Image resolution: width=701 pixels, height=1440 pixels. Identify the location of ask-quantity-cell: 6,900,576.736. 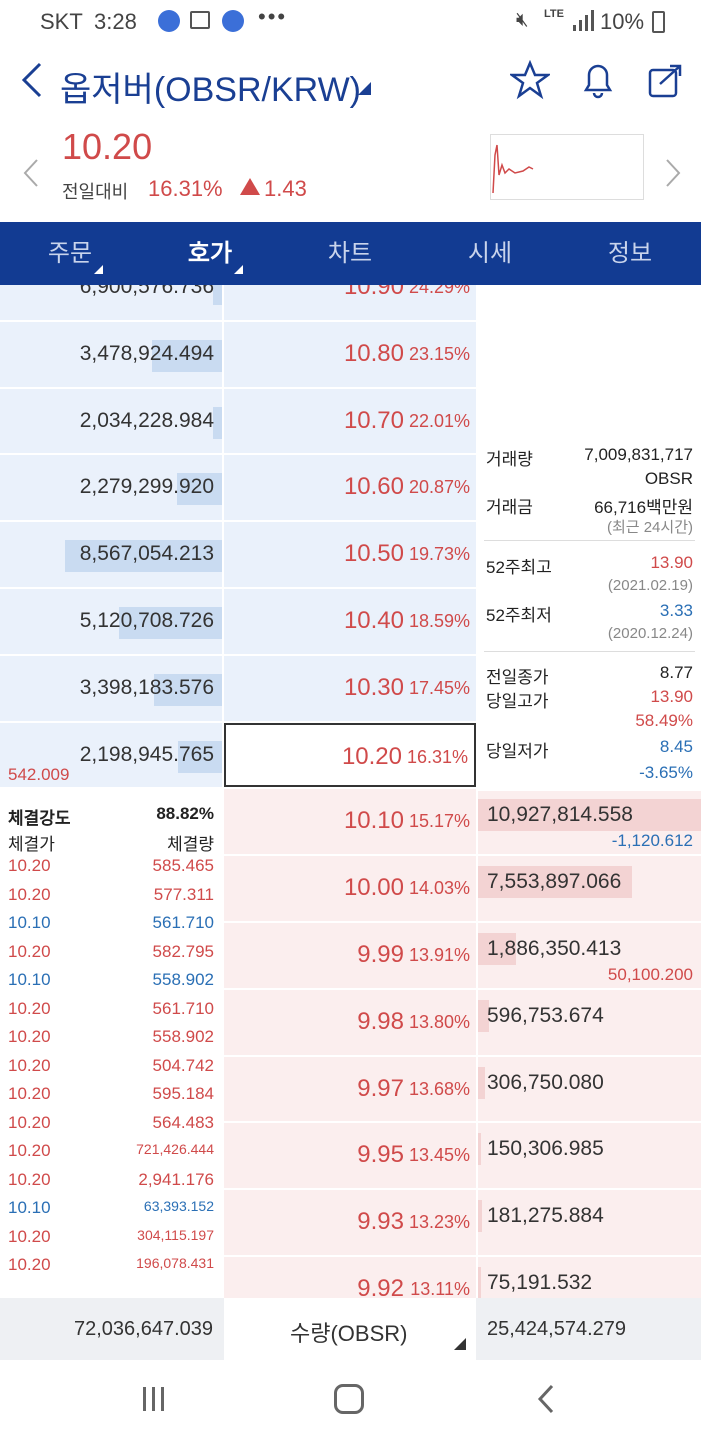
(111, 302).